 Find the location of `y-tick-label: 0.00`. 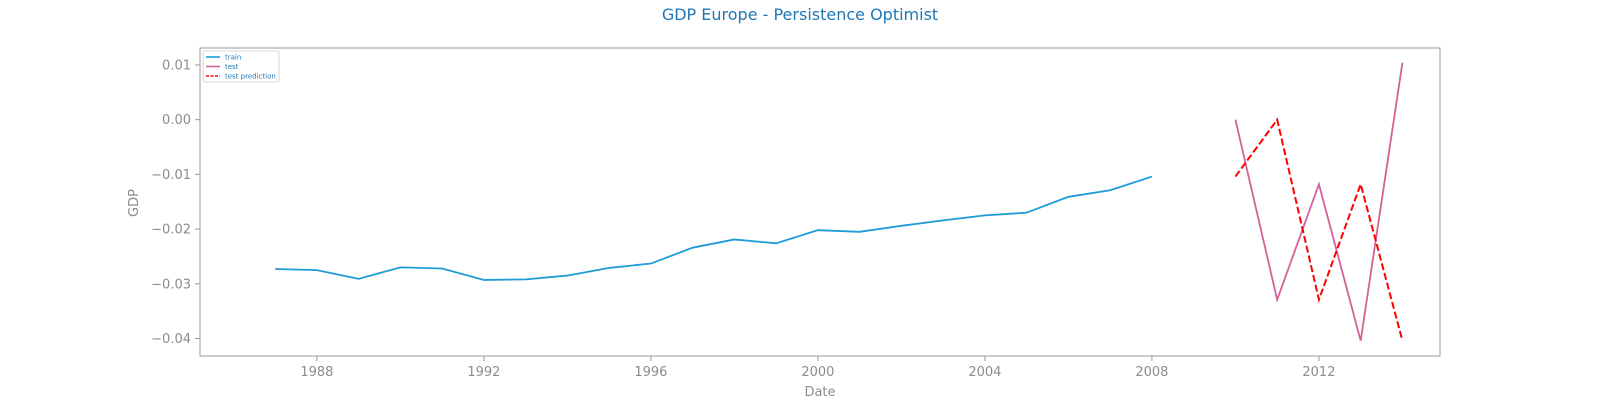

y-tick-label: 0.00 is located at coordinates (176, 120).